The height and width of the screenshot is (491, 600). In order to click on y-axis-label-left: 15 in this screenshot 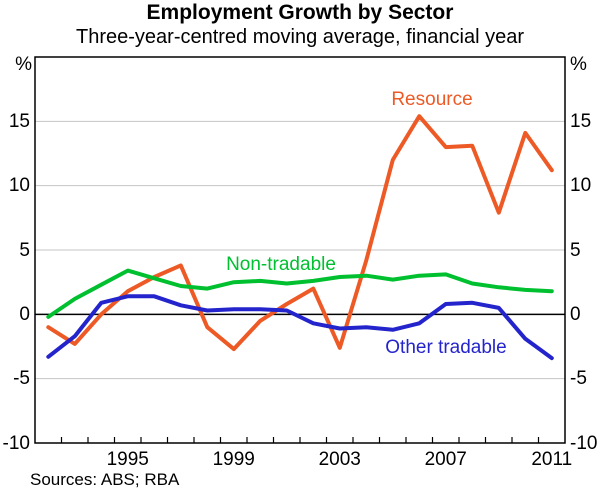, I will do `click(19, 121)`.